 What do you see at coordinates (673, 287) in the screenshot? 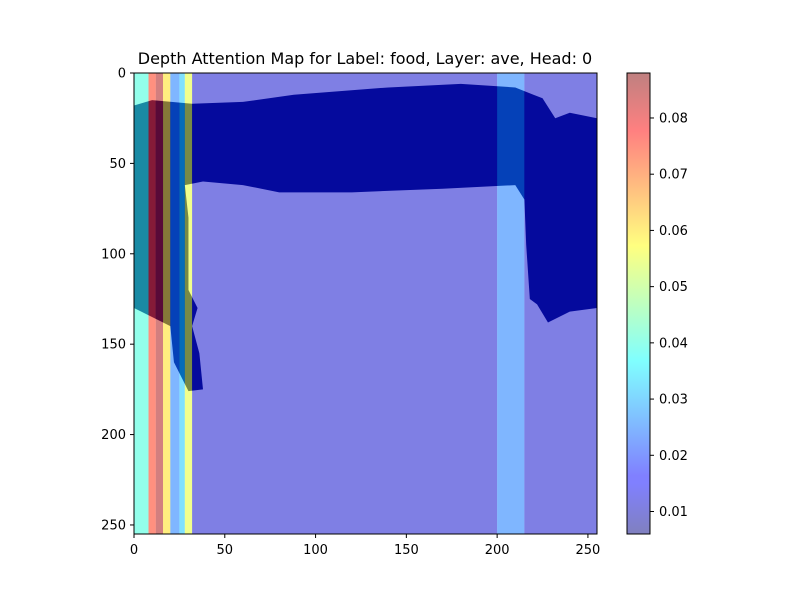
I see `colorbar-tick-label: 0.05` at bounding box center [673, 287].